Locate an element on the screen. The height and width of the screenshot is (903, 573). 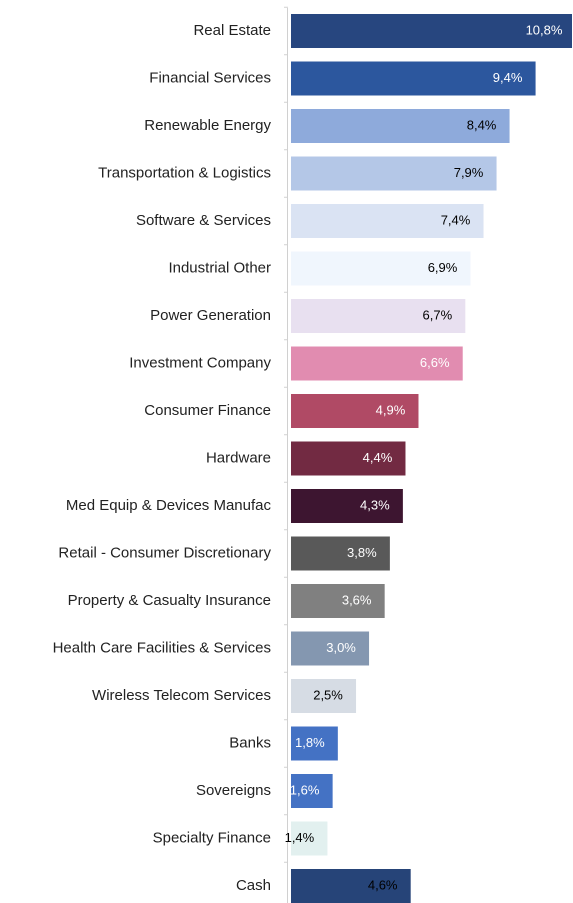
data-label: 10,8% is located at coordinates (544, 29).